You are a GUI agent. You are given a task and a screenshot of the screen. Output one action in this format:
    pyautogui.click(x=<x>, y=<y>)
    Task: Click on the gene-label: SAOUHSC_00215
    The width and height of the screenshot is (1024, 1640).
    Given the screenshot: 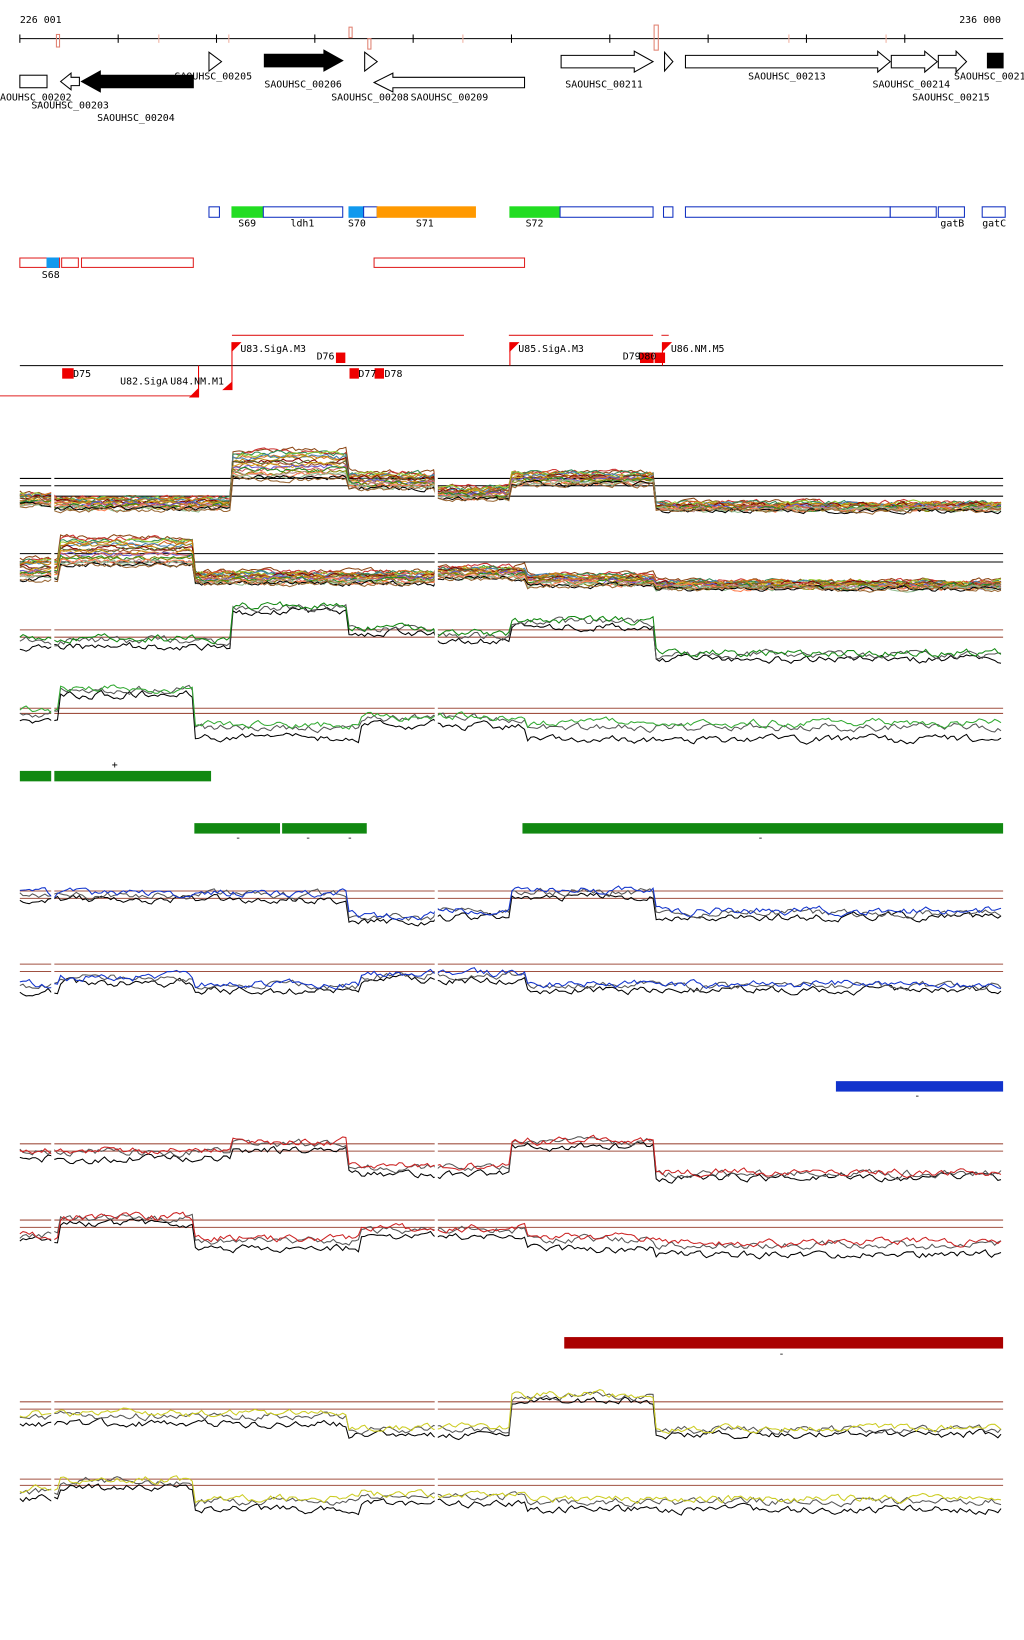 What is the action you would take?
    pyautogui.click(x=951, y=97)
    